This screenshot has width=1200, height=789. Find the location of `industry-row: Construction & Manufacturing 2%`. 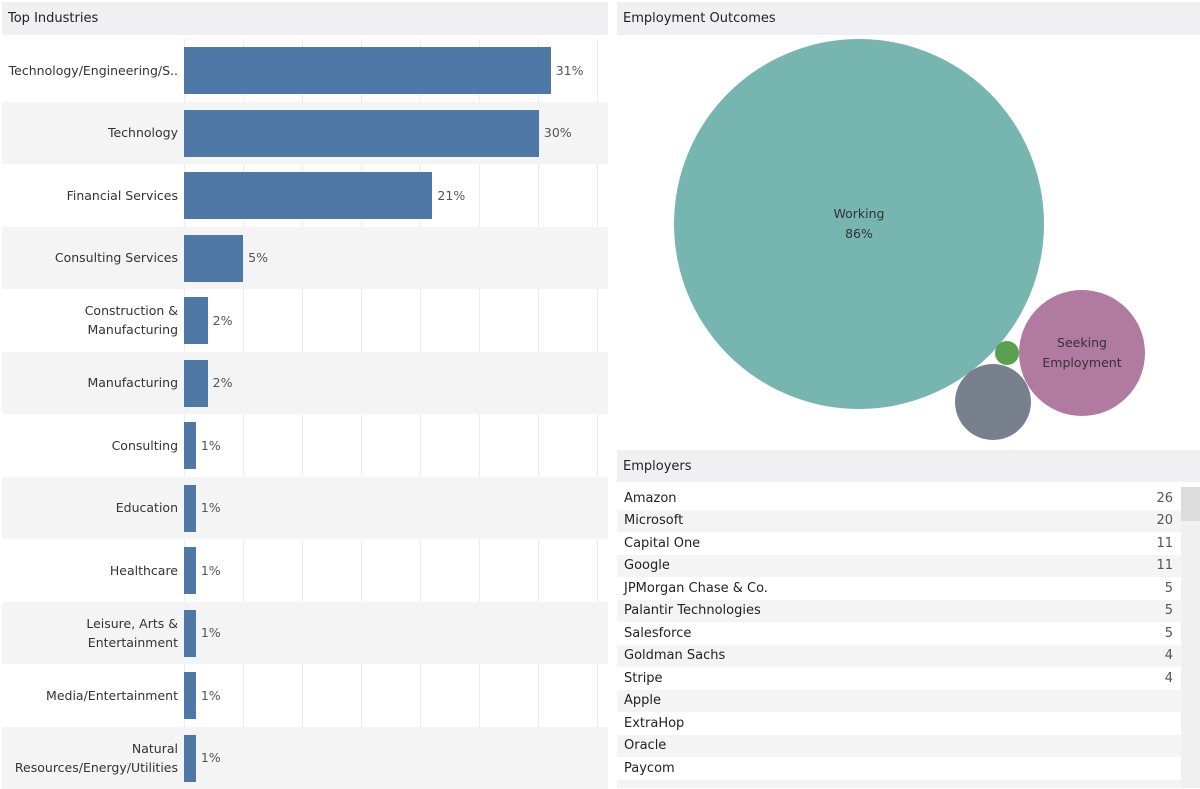

industry-row: Construction & Manufacturing 2% is located at coordinates (305, 320).